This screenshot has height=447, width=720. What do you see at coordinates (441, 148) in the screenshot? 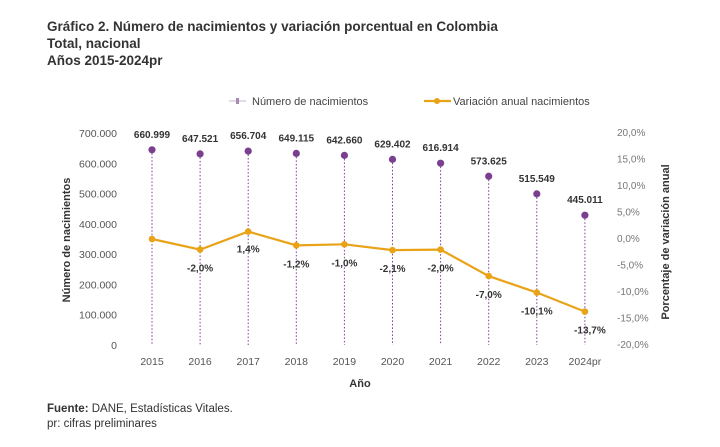
I see `births-data-label: 616.914` at bounding box center [441, 148].